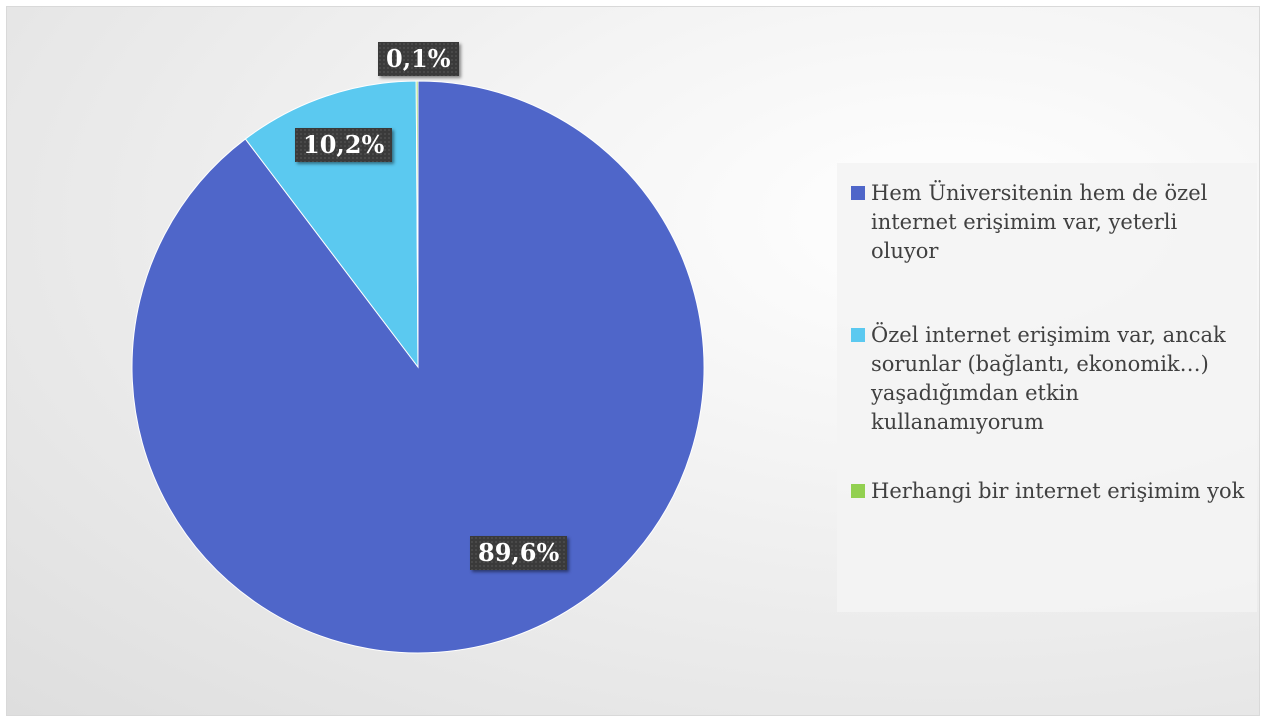 This screenshot has height=722, width=1266. I want to click on data-label-slice-3: 0,1%, so click(418, 59).